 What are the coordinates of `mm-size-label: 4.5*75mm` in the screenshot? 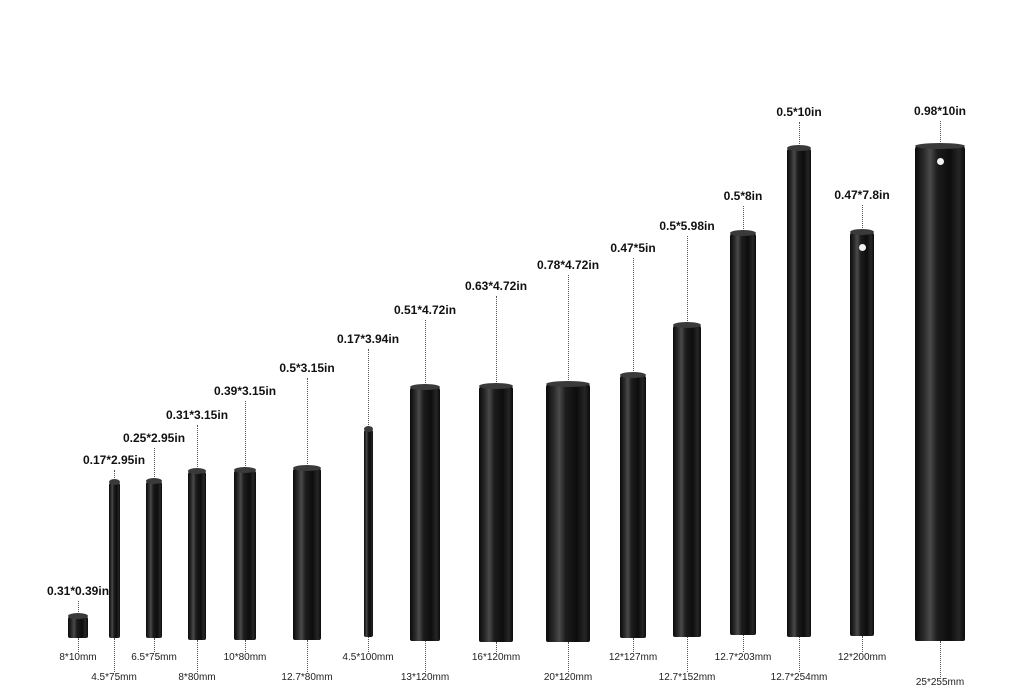 It's located at (114, 677).